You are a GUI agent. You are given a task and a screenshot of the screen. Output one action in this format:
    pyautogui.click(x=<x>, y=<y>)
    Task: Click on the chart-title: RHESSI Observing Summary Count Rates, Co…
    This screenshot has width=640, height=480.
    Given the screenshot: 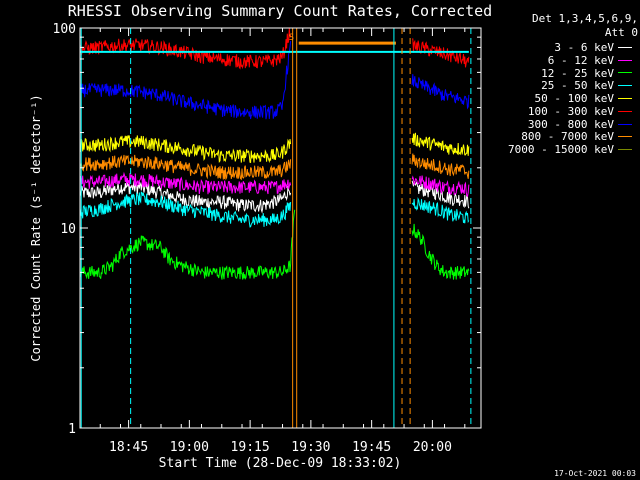 What is the action you would take?
    pyautogui.click(x=280, y=11)
    